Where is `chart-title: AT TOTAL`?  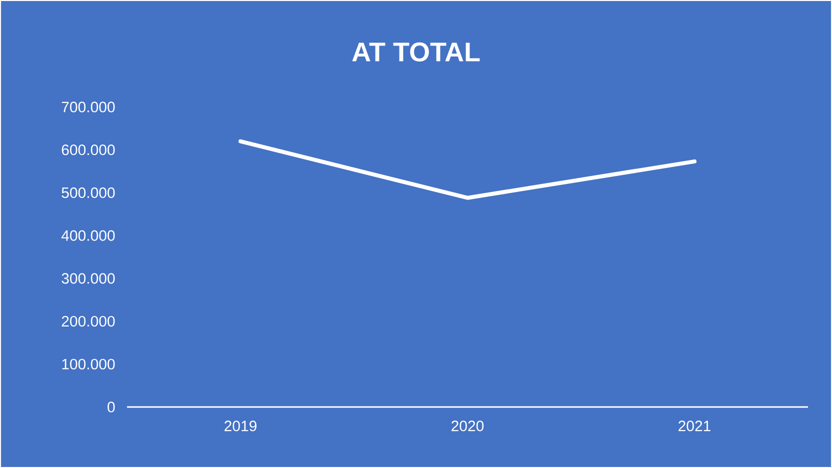 chart-title: AT TOTAL is located at coordinates (416, 52).